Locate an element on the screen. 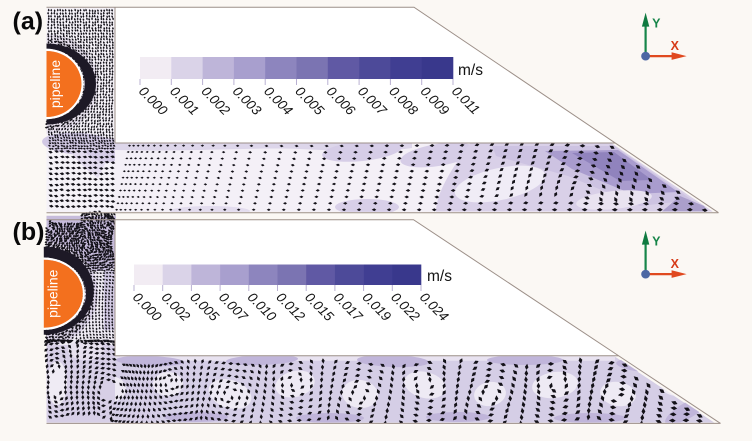  svg-text: (a) is located at coordinates (28, 22).